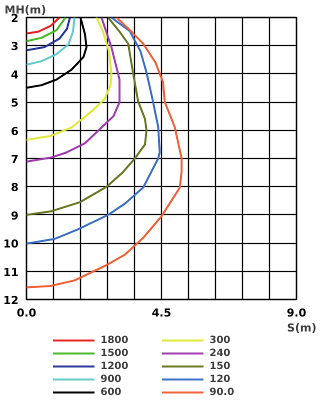 Image resolution: width=320 pixels, height=420 pixels. Describe the element at coordinates (14, 75) in the screenshot. I see `y-tick-label: 4` at that location.